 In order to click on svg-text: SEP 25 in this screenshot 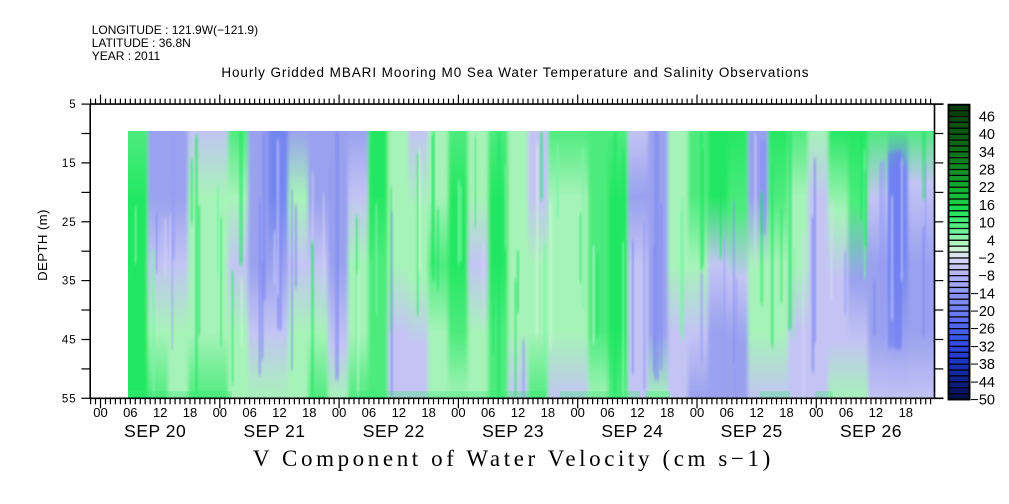, I will do `click(752, 431)`.